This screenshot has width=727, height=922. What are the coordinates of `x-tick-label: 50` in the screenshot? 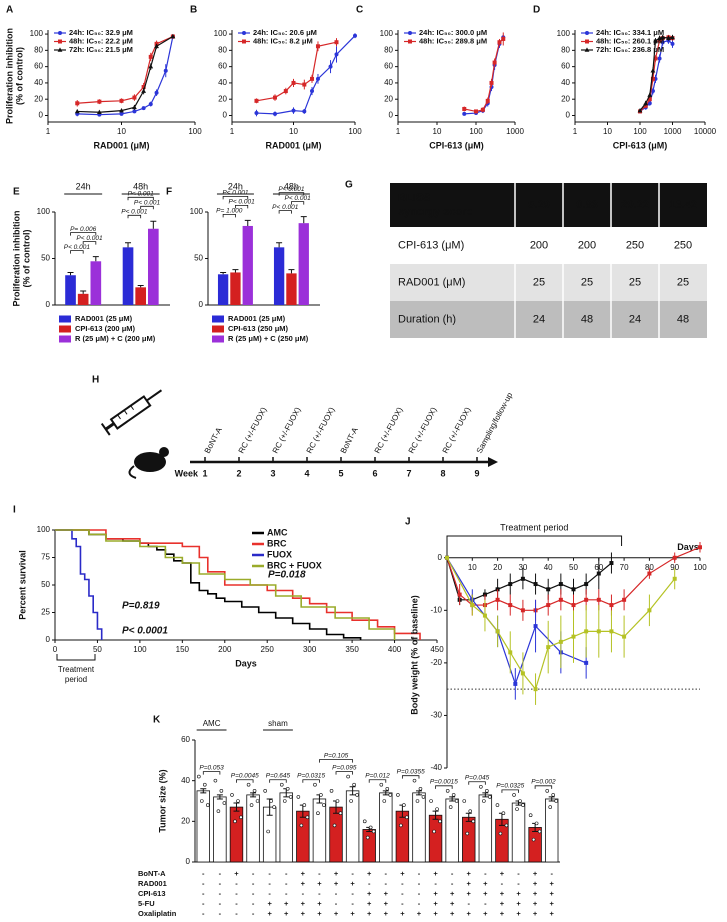 It's located at (97, 649).